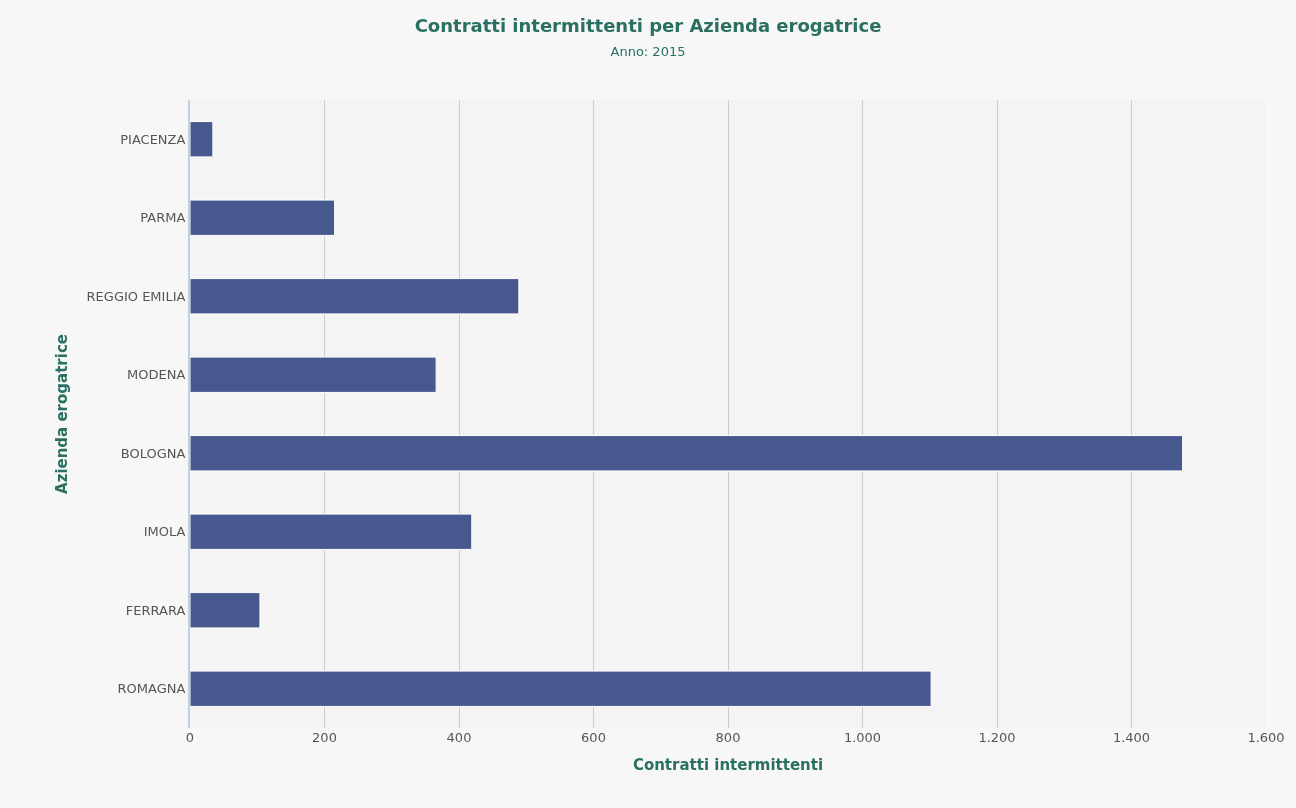 The image size is (1296, 808). Describe the element at coordinates (728, 737) in the screenshot. I see `x-tick-label: 800` at that location.